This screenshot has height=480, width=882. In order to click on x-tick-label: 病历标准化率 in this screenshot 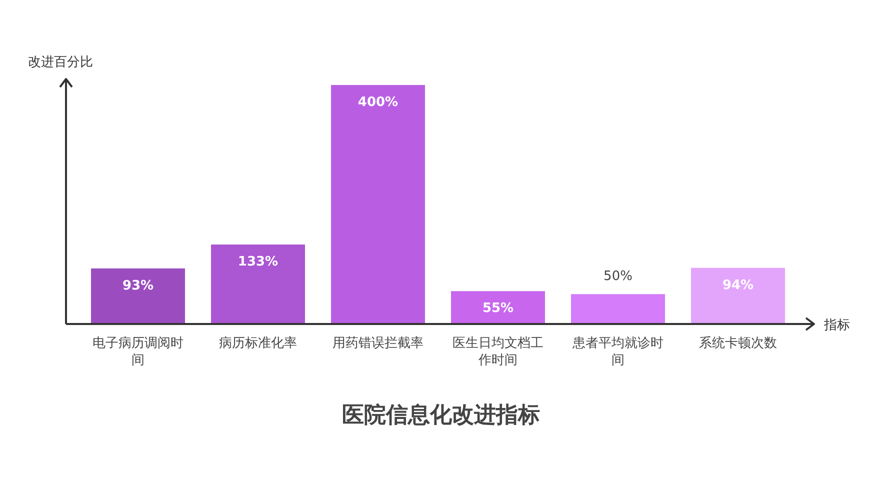, I will do `click(258, 343)`.